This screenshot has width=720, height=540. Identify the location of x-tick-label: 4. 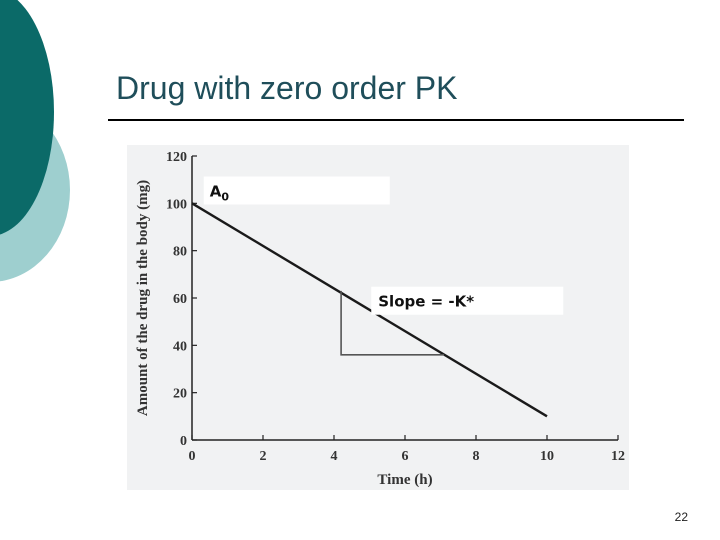
(334, 456).